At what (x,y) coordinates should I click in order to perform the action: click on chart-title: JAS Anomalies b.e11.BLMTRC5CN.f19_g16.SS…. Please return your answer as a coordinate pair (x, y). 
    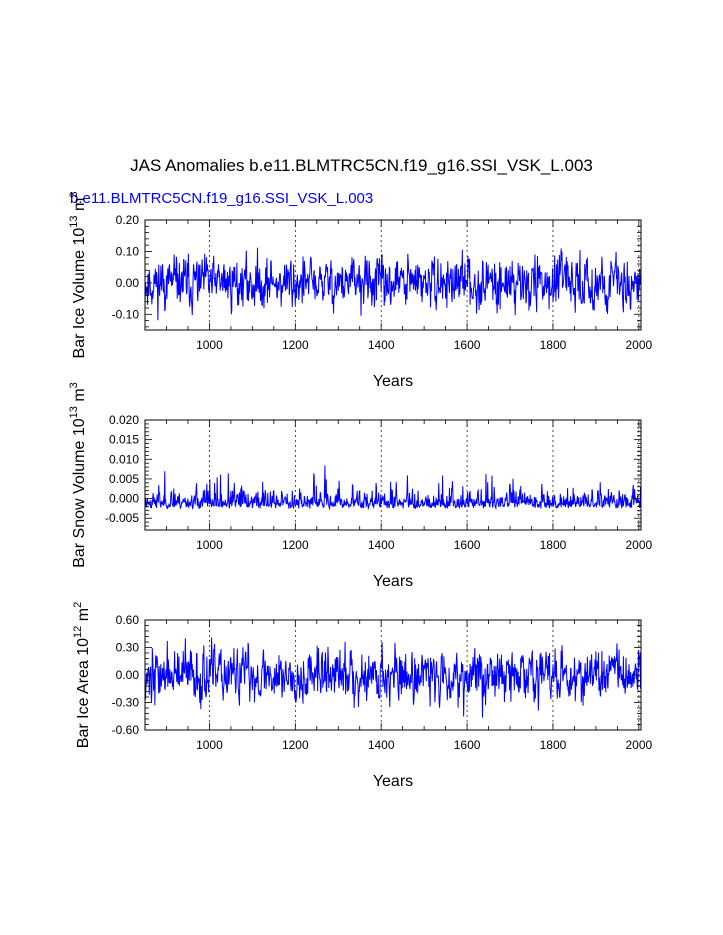
    Looking at the image, I should click on (361, 165).